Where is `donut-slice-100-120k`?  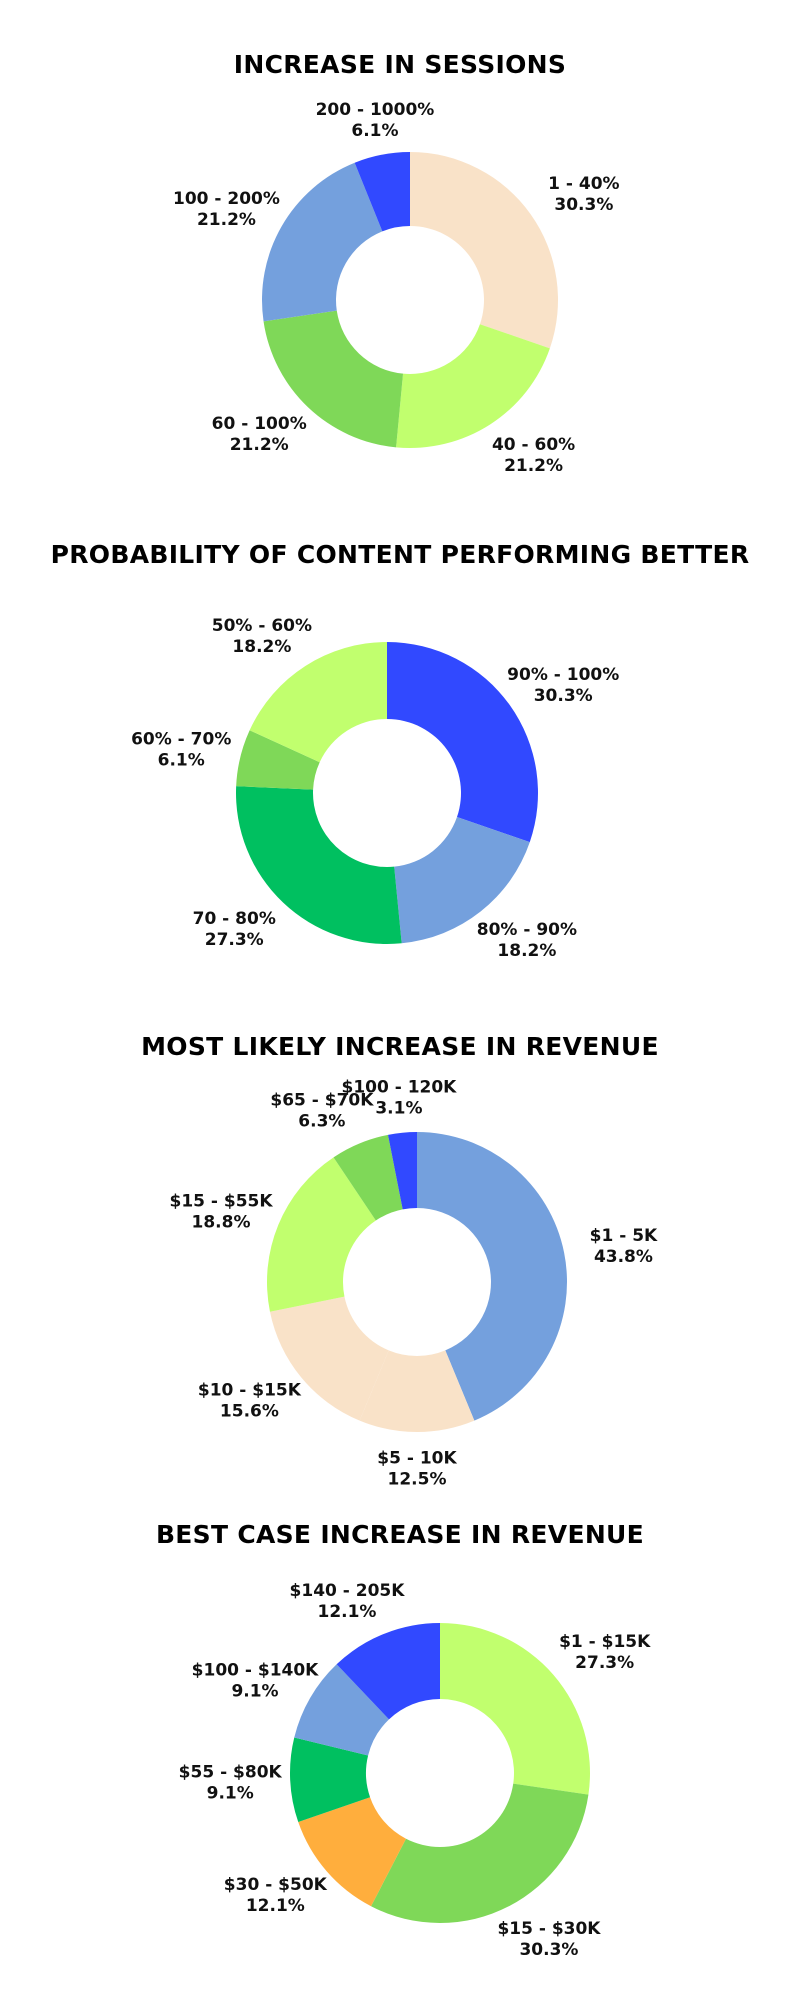 donut-slice-100-120k is located at coordinates (402, 1171).